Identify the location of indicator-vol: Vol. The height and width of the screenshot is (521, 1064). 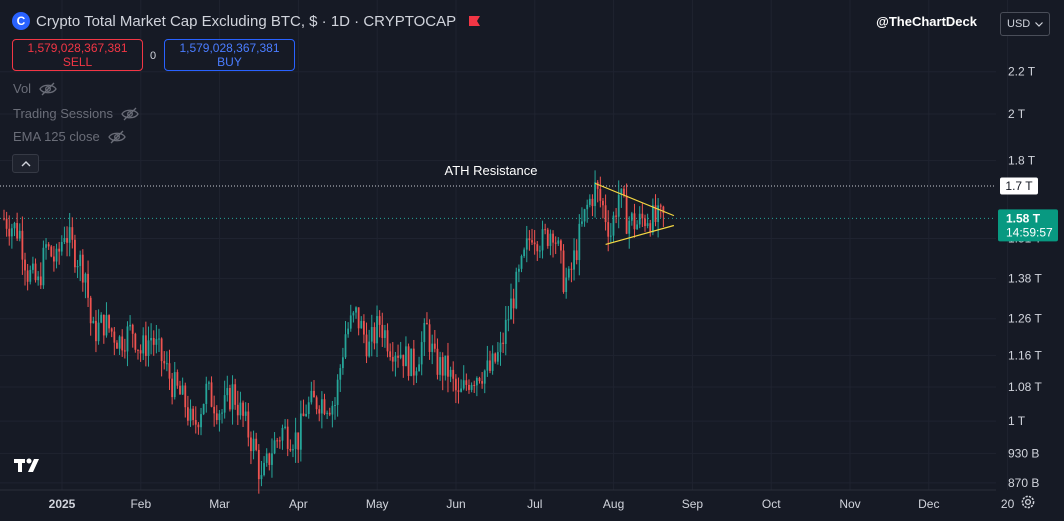
(35, 88).